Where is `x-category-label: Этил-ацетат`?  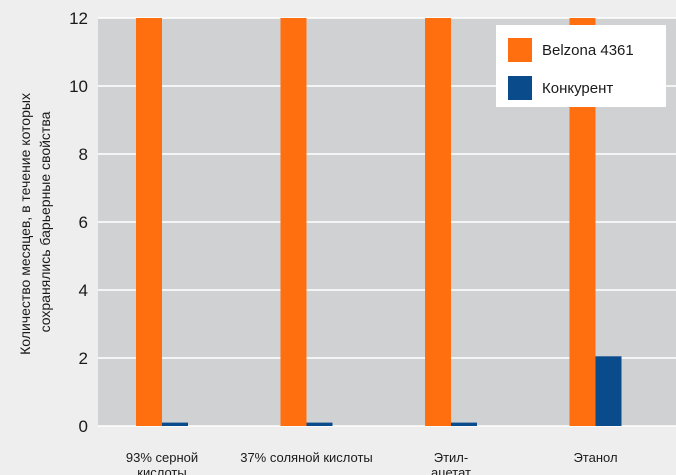 x-category-label: Этил-ацетат is located at coordinates (451, 462).